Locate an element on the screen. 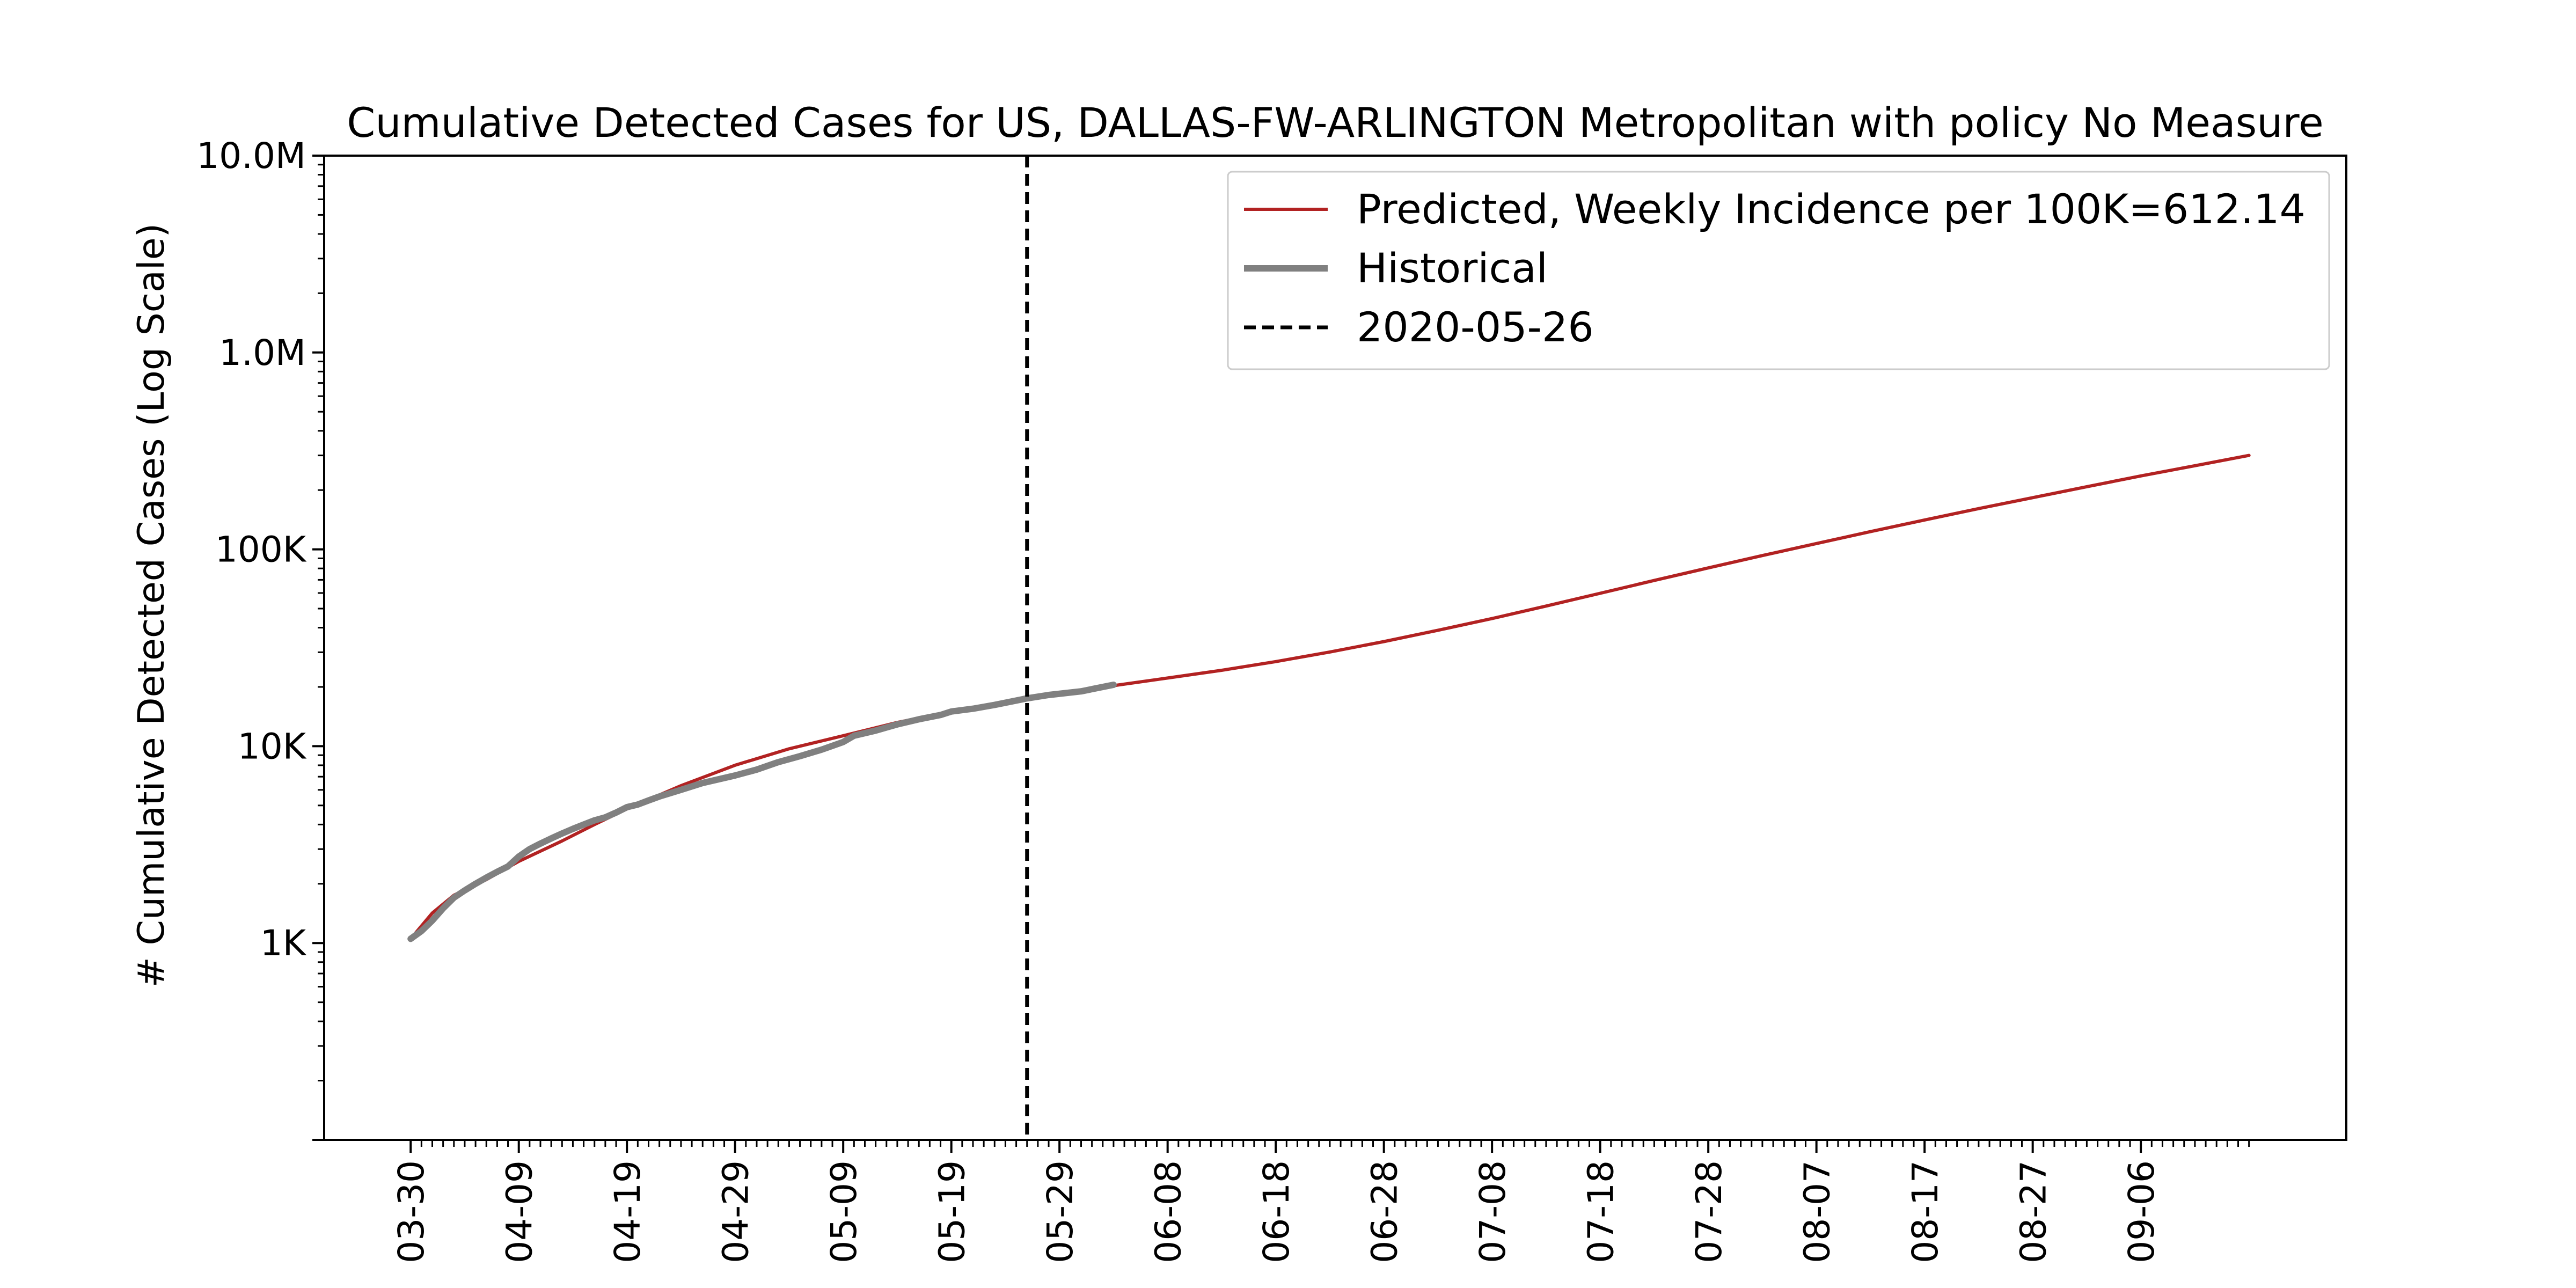 The height and width of the screenshot is (1288, 2576). x-tick-label: 05-19 is located at coordinates (952, 1211).